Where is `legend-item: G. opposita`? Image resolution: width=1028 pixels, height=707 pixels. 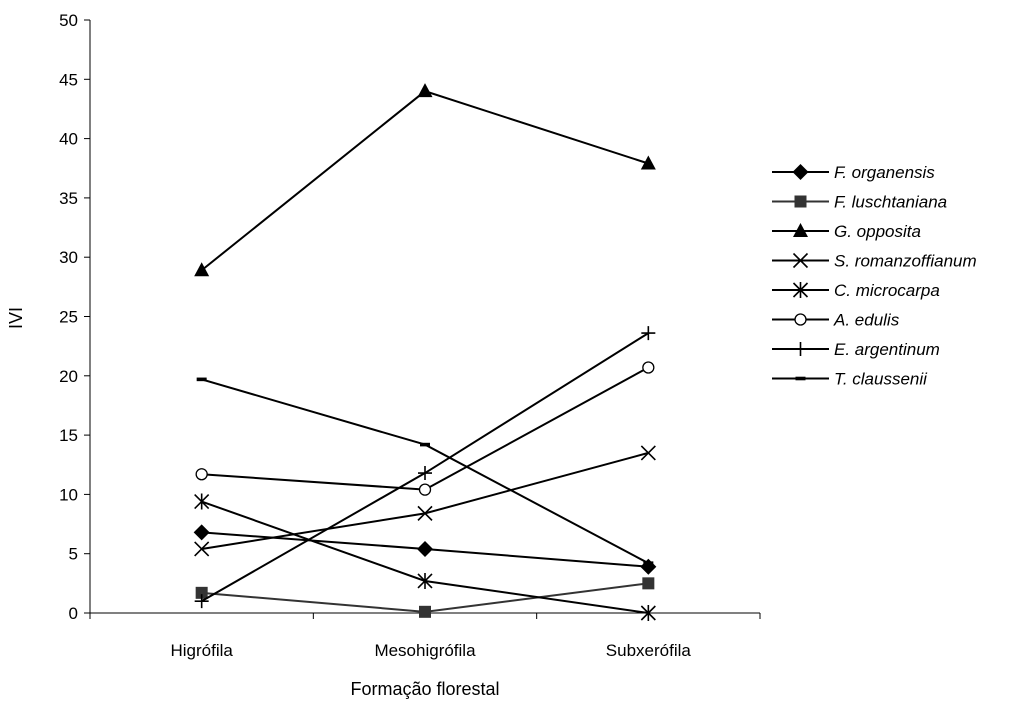
legend-item: G. opposita is located at coordinates (846, 231).